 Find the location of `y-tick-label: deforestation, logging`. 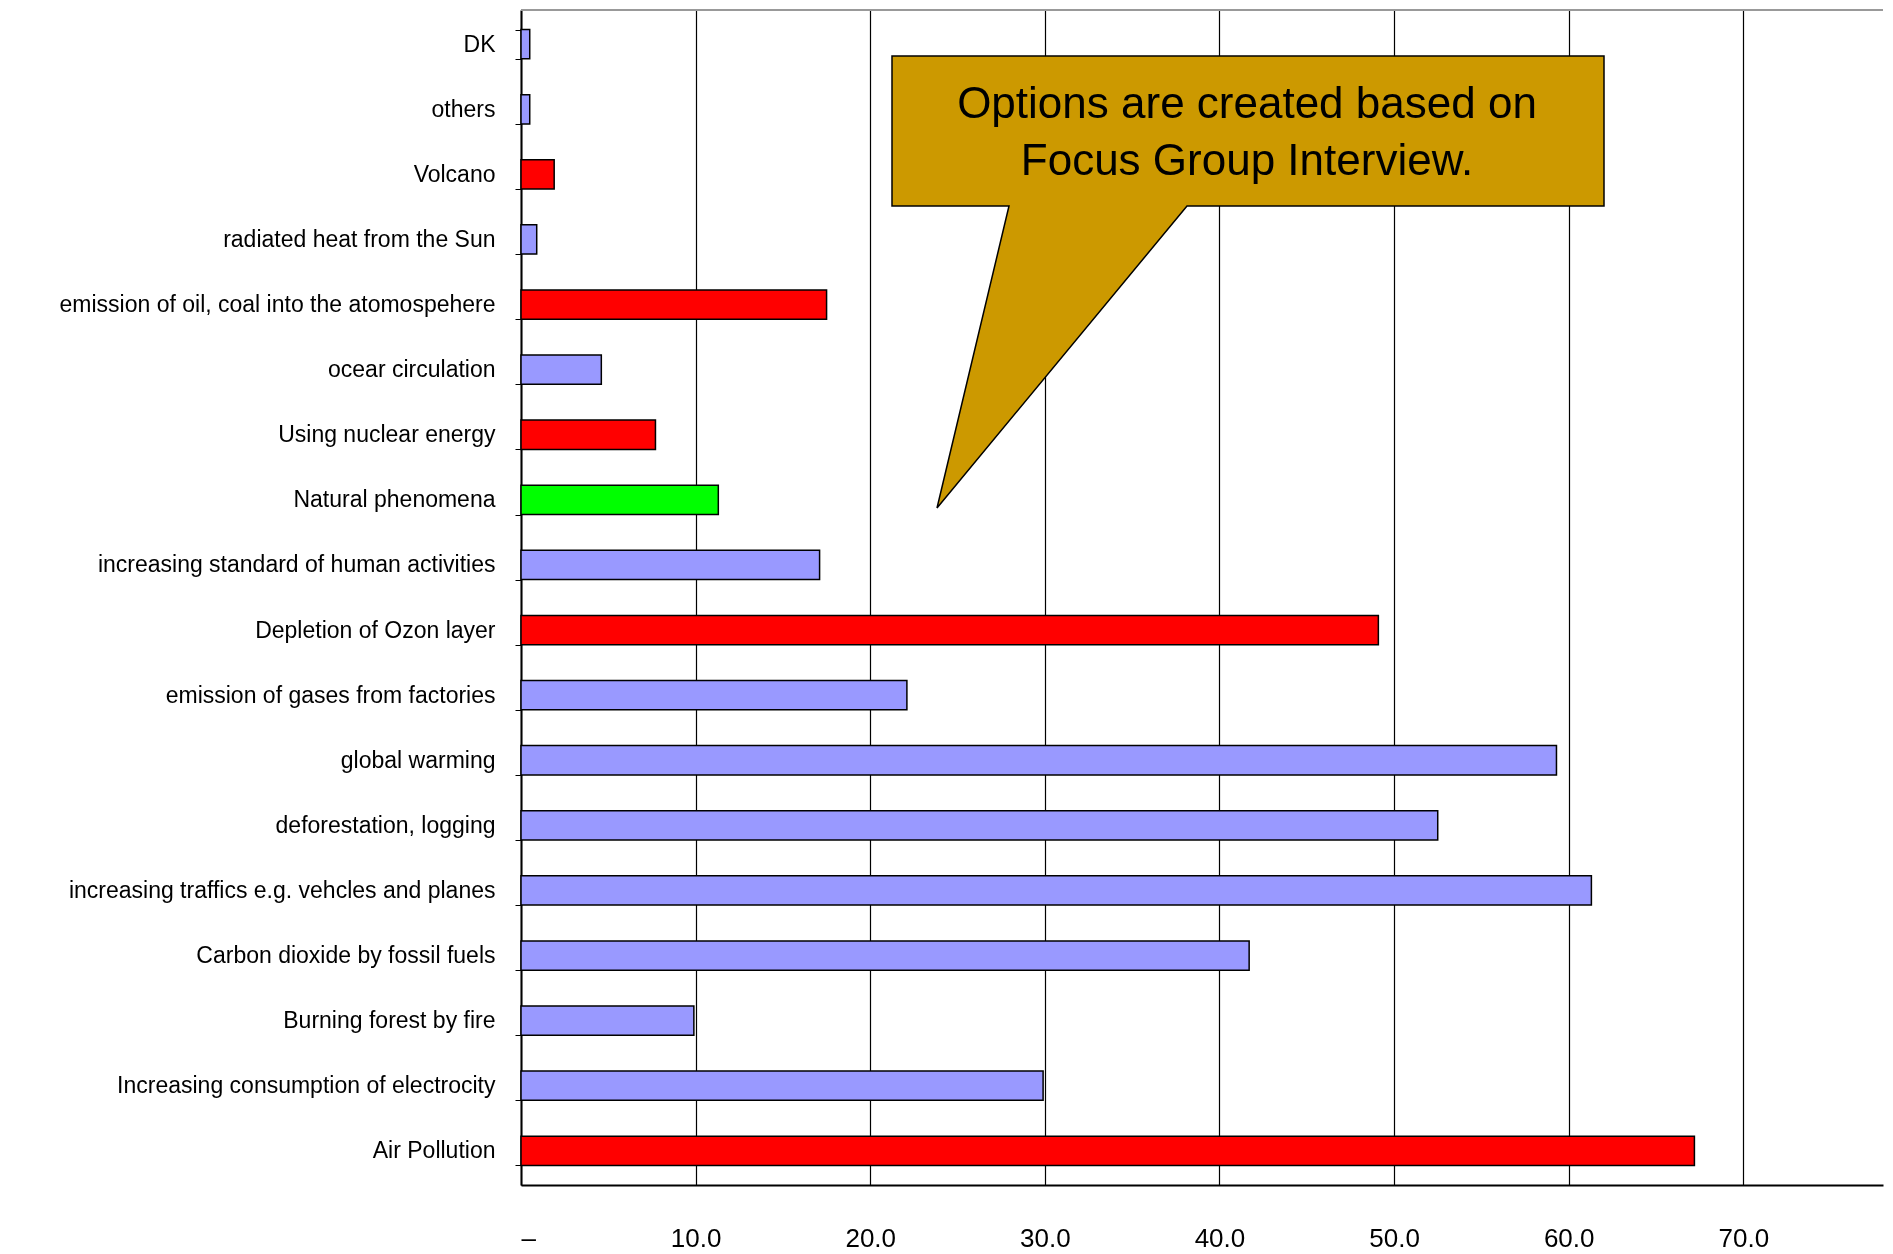

y-tick-label: deforestation, logging is located at coordinates (385, 824).